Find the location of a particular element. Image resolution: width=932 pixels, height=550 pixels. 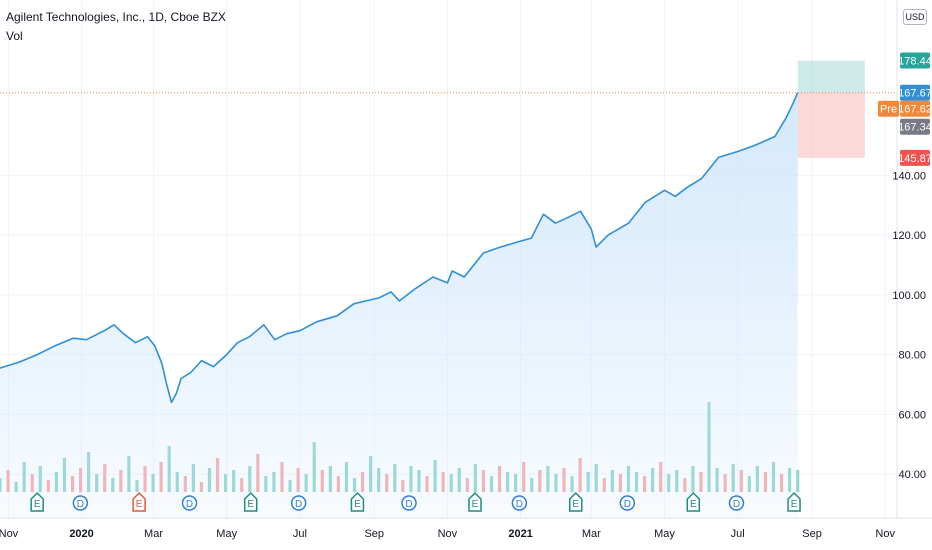

price-tag-prefix: Pre is located at coordinates (888, 110).